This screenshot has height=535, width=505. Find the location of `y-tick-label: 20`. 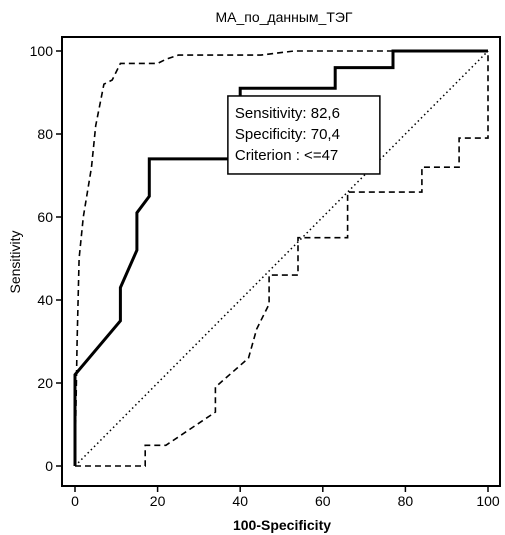

y-tick-label: 20 is located at coordinates (45, 383).